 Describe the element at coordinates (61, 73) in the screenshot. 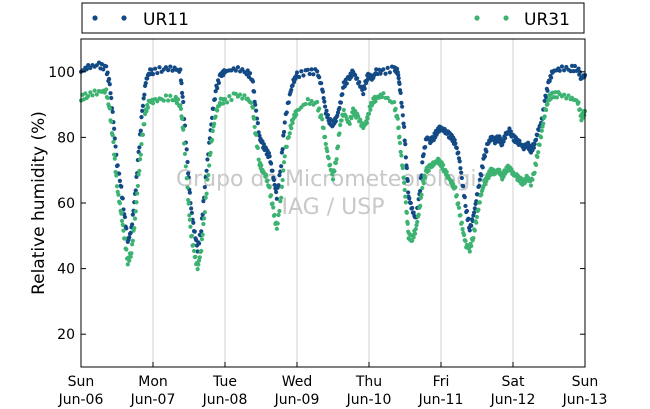

I see `y-tick-label: 100` at that location.